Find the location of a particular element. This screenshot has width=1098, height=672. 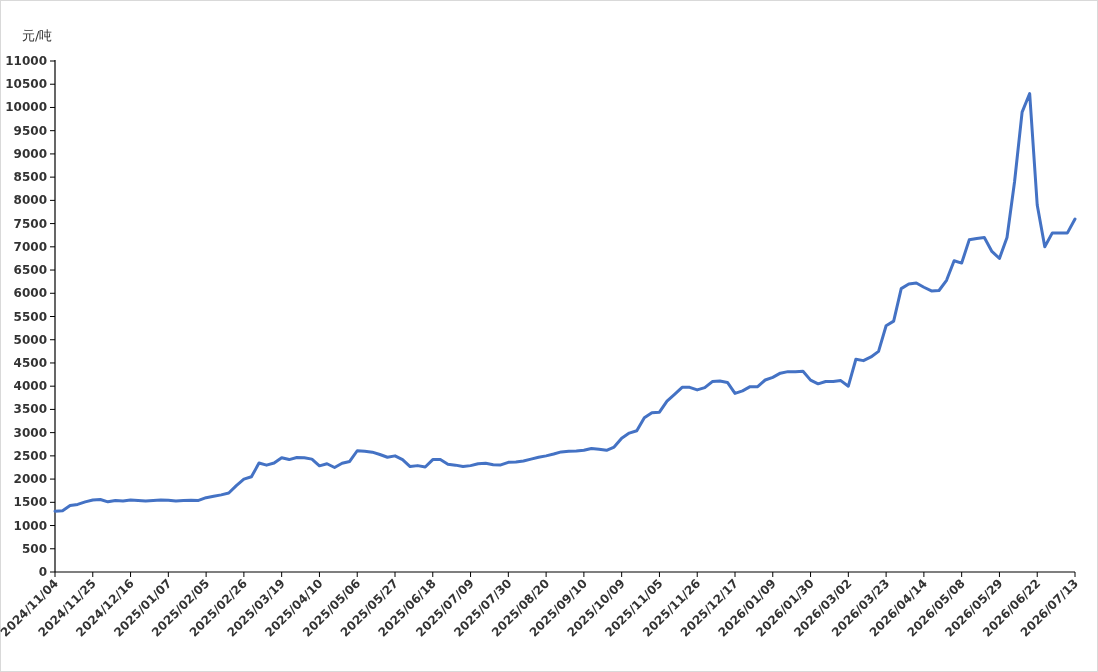

y-tick-label: 4500 is located at coordinates (30, 362).